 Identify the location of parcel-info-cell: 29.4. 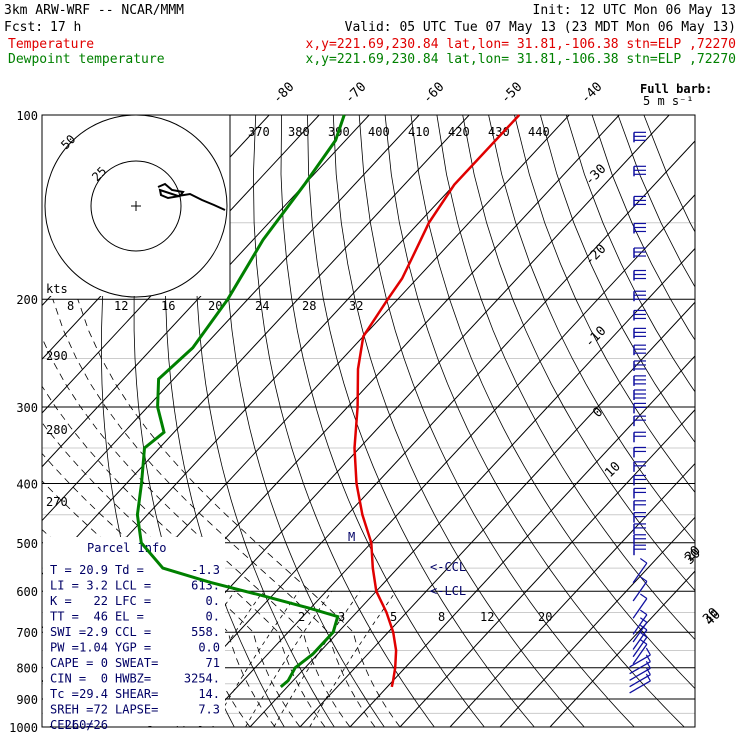
(93, 694).